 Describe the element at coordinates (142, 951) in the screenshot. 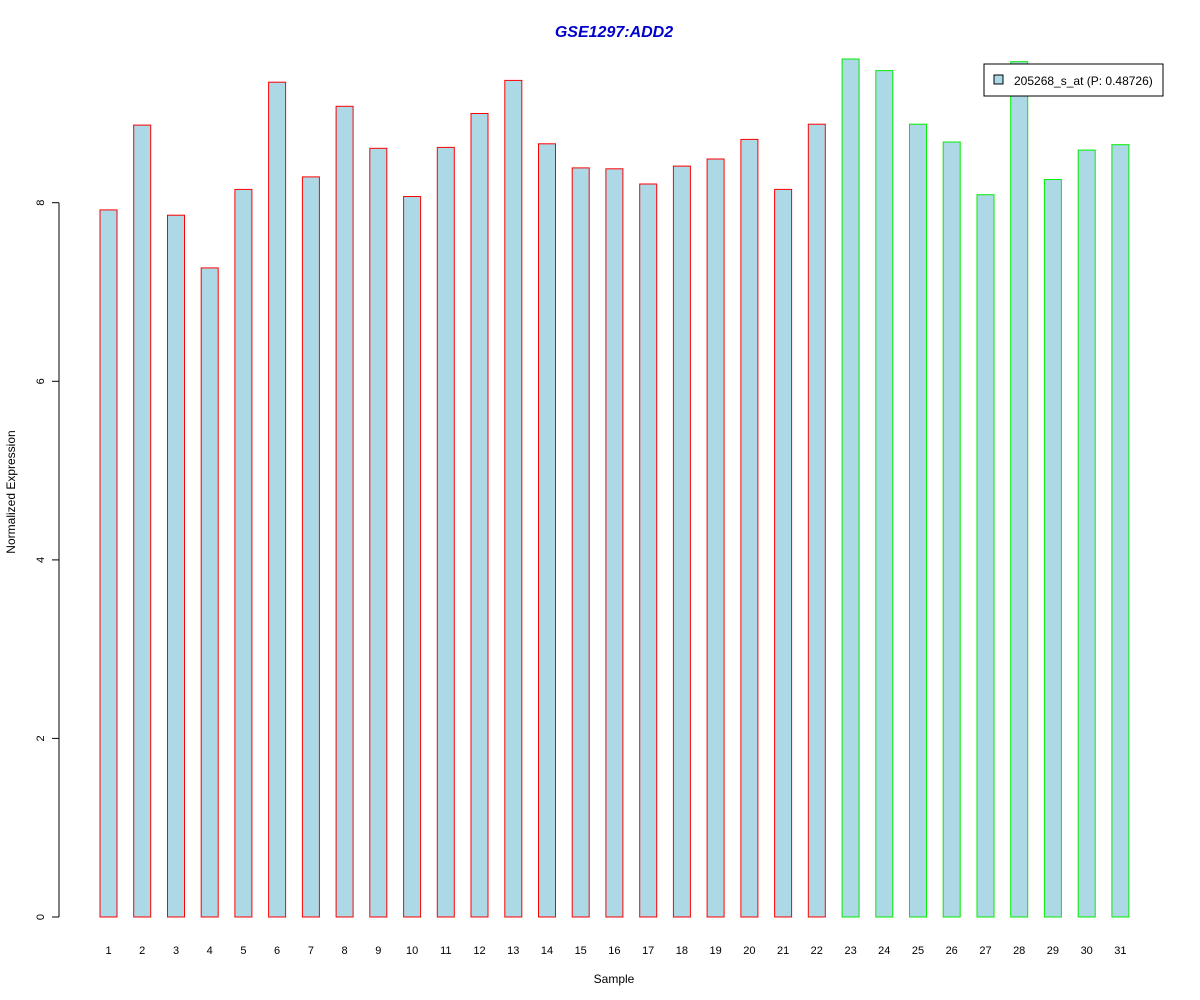

I see `x-tick-label: 2` at that location.